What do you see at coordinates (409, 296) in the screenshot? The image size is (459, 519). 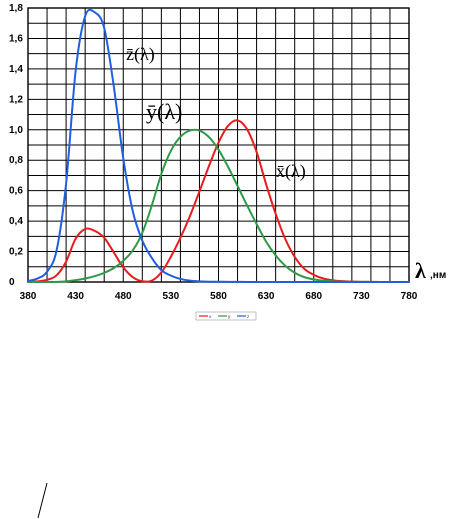 I see `x-tick-label: 780` at bounding box center [409, 296].